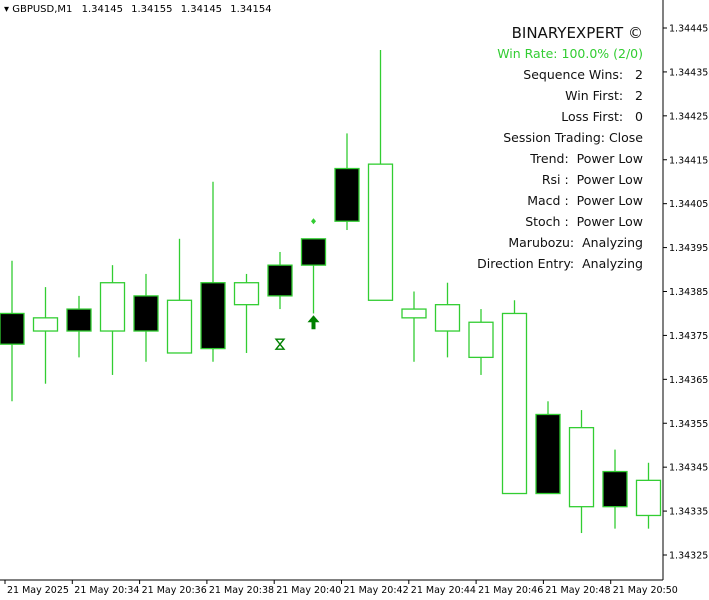 The image size is (709, 600). I want to click on ohlc-values: 1.34145 1.34155 1.34145 1.34154, so click(179, 9).